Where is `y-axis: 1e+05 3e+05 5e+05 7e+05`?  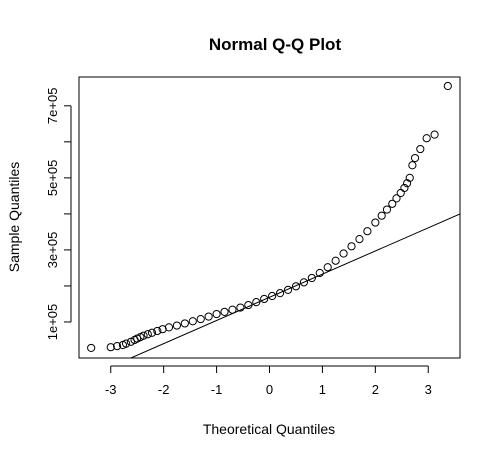
y-axis: 1e+05 3e+05 5e+05 7e+05 is located at coordinates (58, 214).